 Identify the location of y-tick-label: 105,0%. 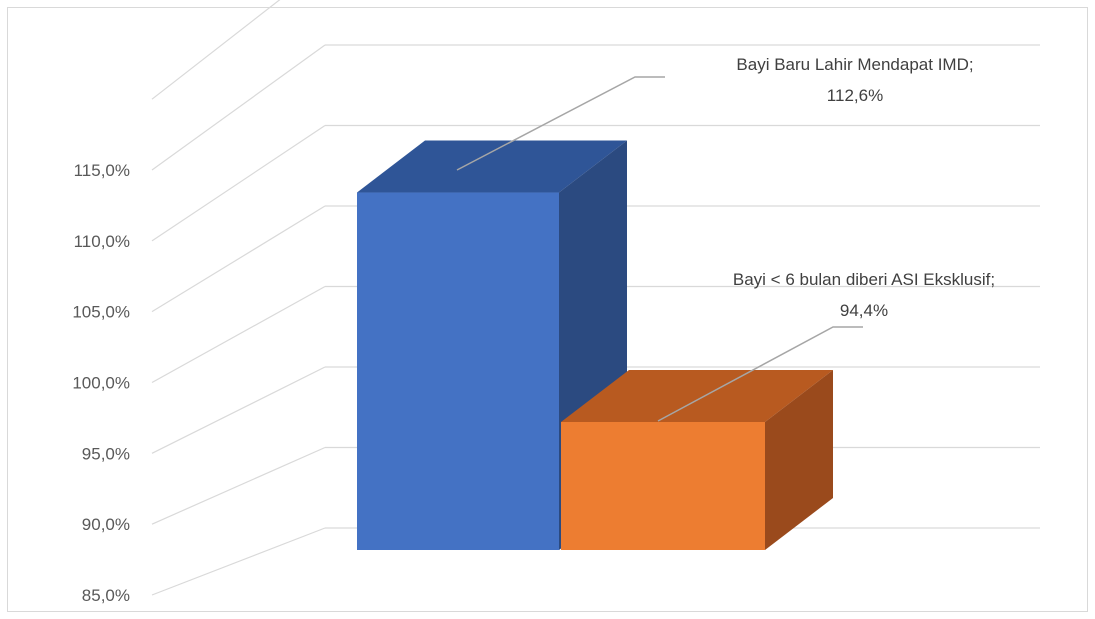
(101, 312).